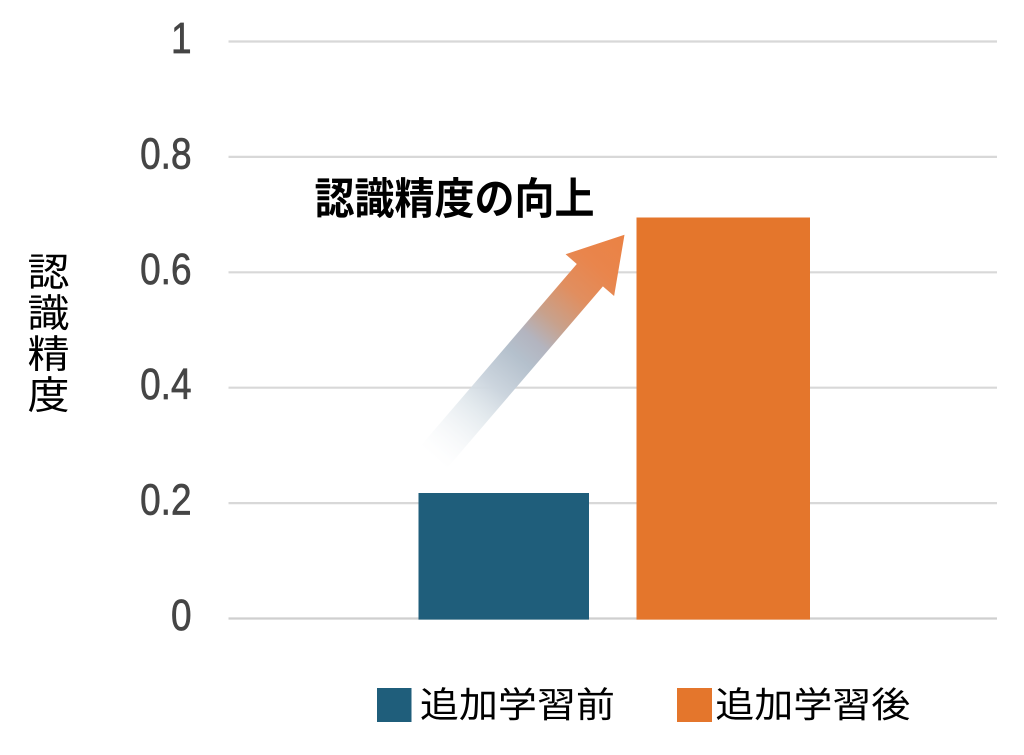  Describe the element at coordinates (181, 615) in the screenshot. I see `svg-text: 0` at that location.